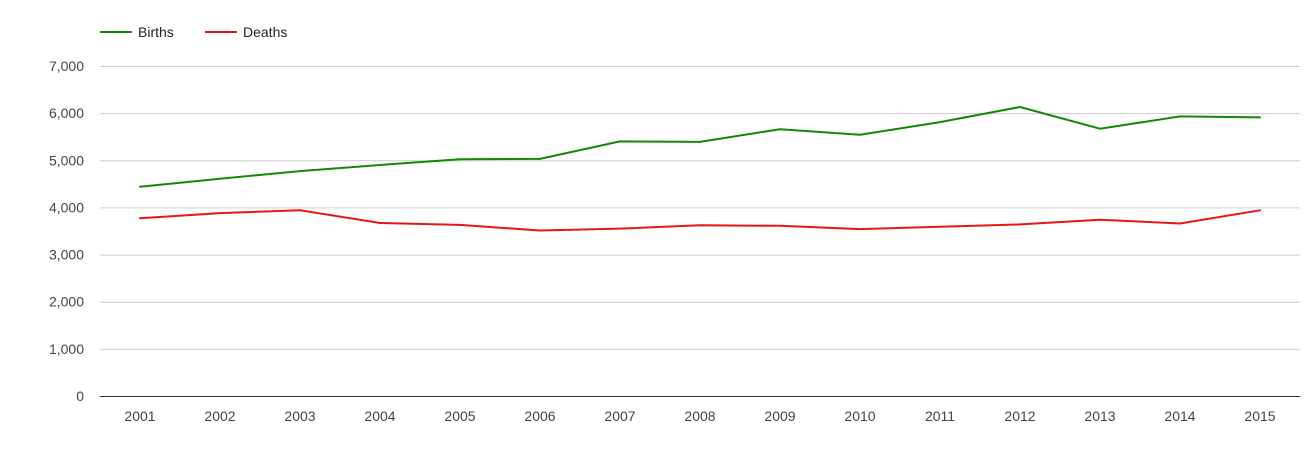 This screenshot has height=450, width=1305. Describe the element at coordinates (139, 416) in the screenshot. I see `x-tick-label: 2001` at that location.